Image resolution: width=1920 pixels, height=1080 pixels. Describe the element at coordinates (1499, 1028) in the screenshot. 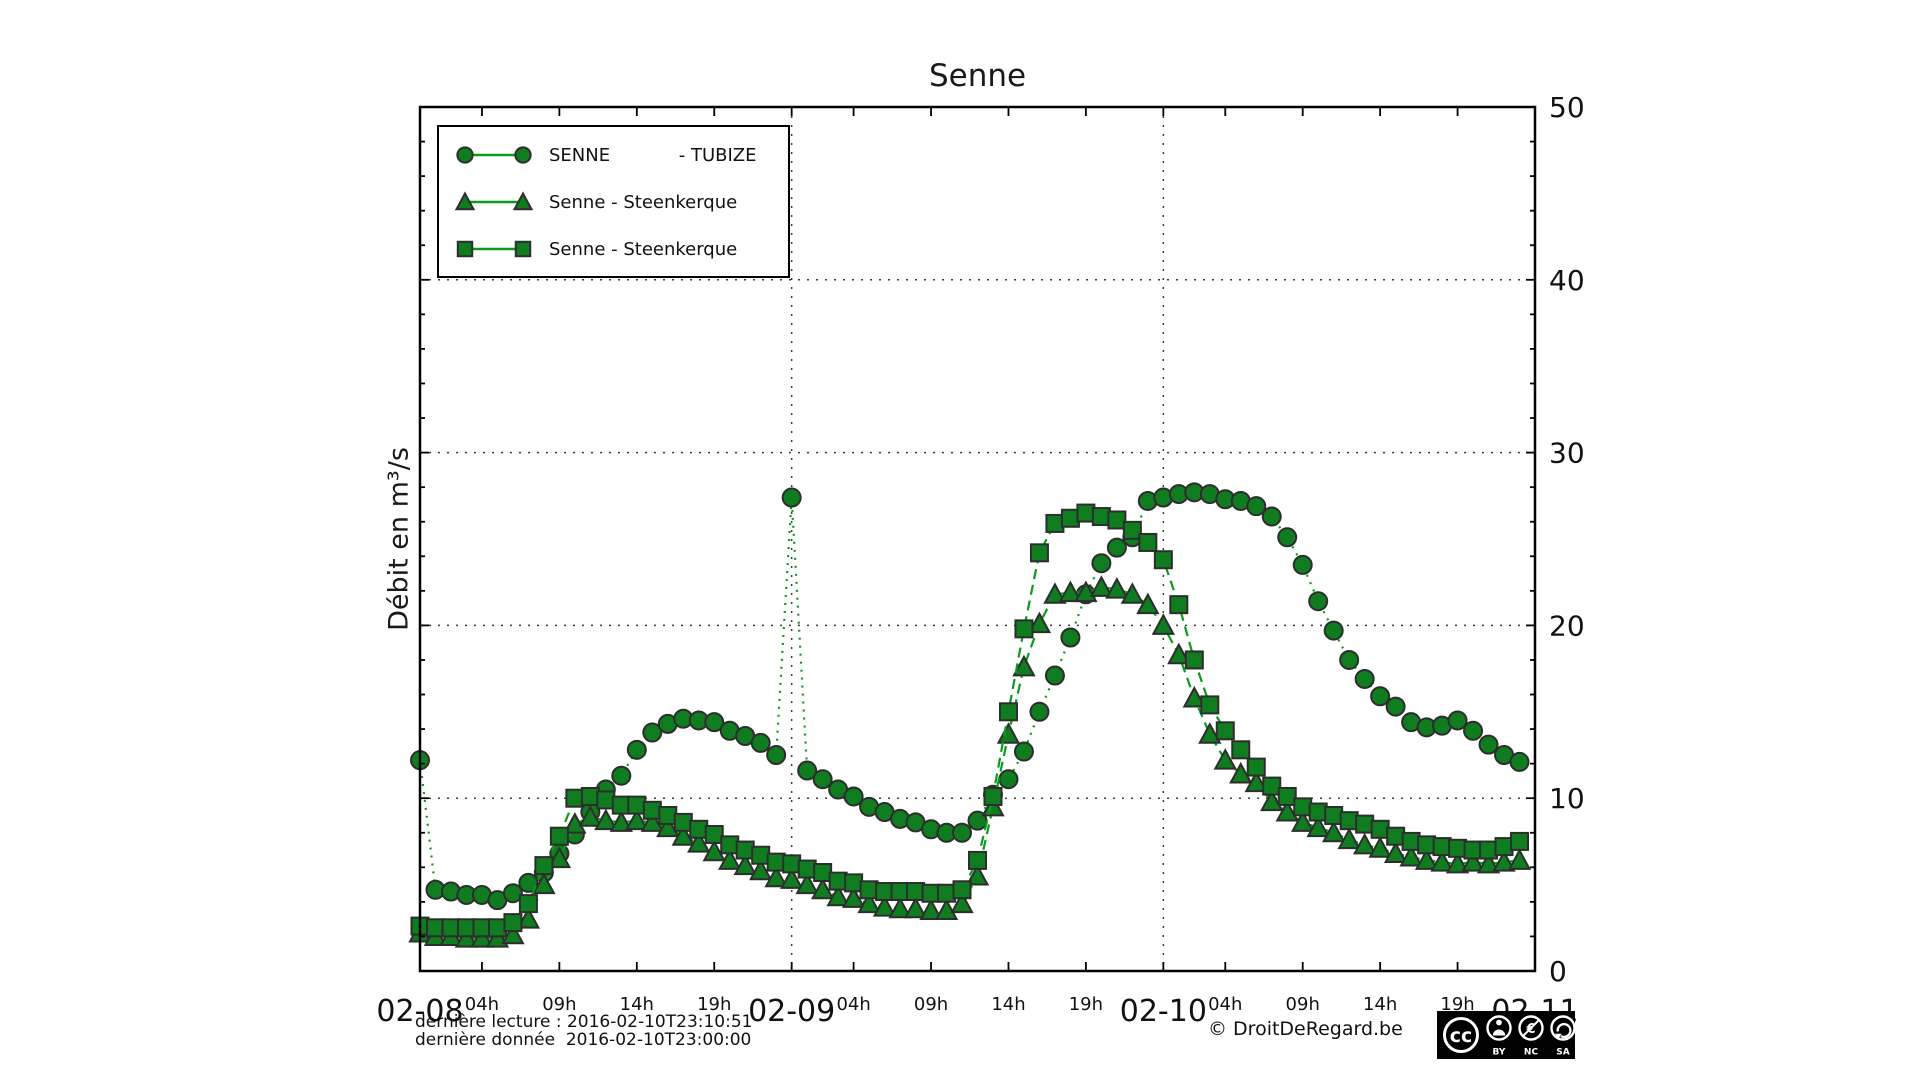

I see `cc-by-icon` at that location.